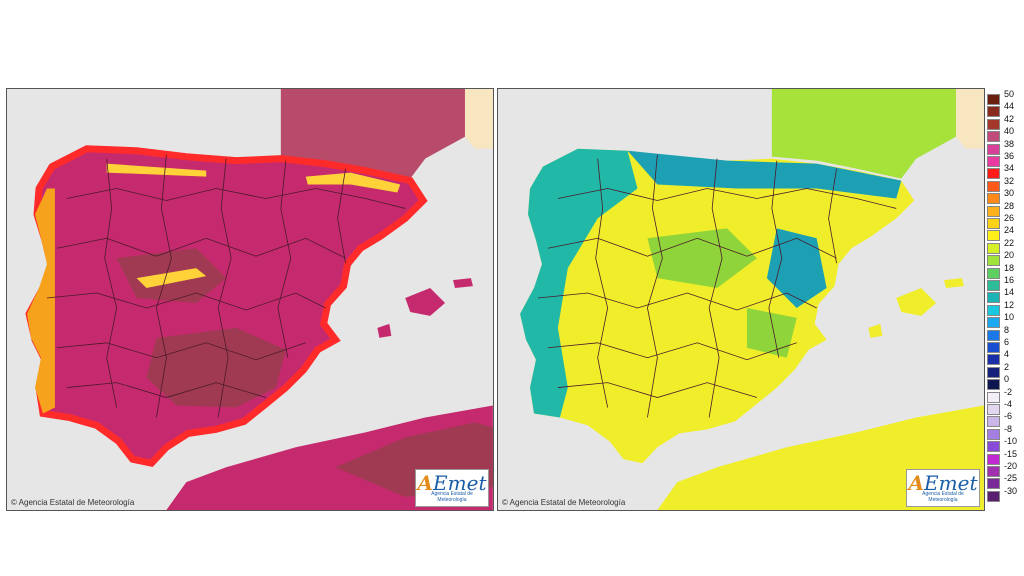 Image resolution: width=1024 pixels, height=576 pixels. I want to click on west-coast-strip, so click(41, 301).